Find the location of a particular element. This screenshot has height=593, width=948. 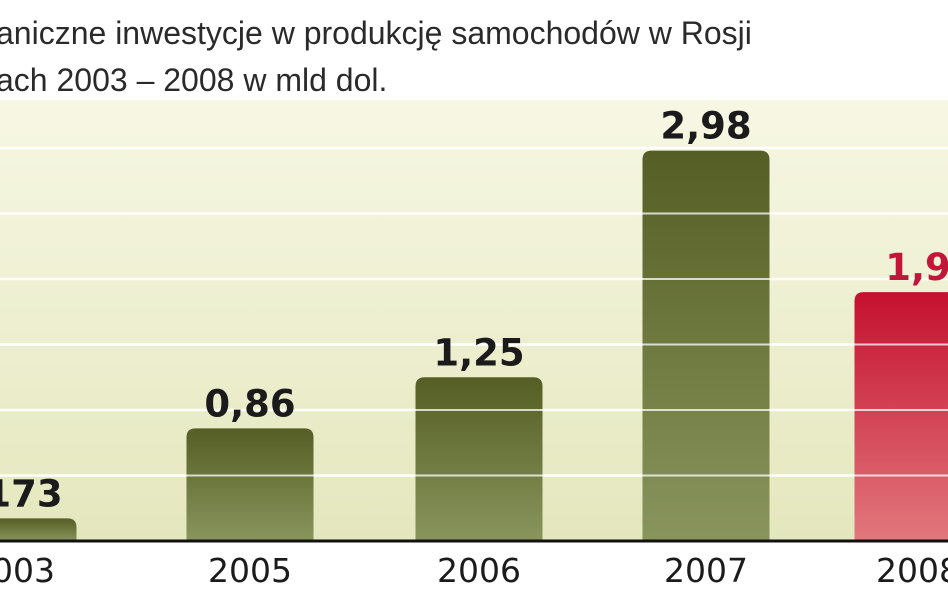

value-label-2007: 2,98 is located at coordinates (705, 126).